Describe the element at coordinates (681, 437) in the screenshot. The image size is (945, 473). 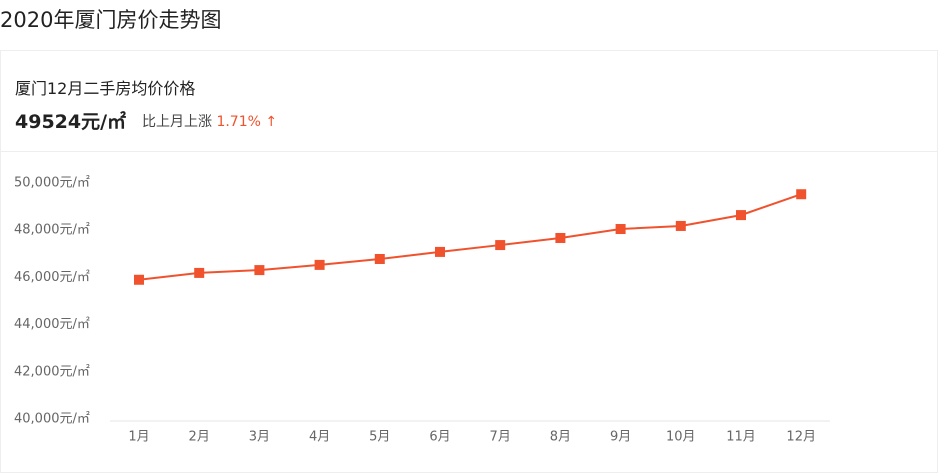
I see `x-tick-label: 10月` at that location.